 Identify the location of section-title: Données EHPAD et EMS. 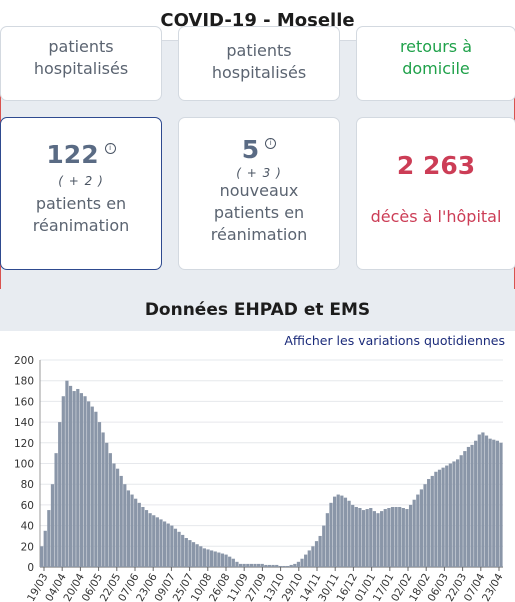
(257, 310).